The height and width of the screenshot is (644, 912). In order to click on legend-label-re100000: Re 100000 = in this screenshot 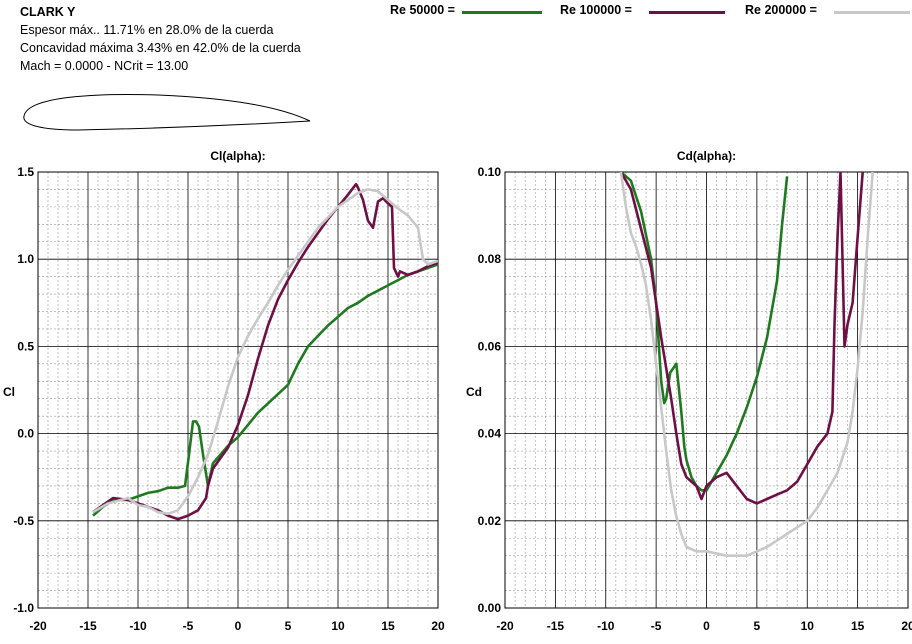, I will do `click(596, 10)`.